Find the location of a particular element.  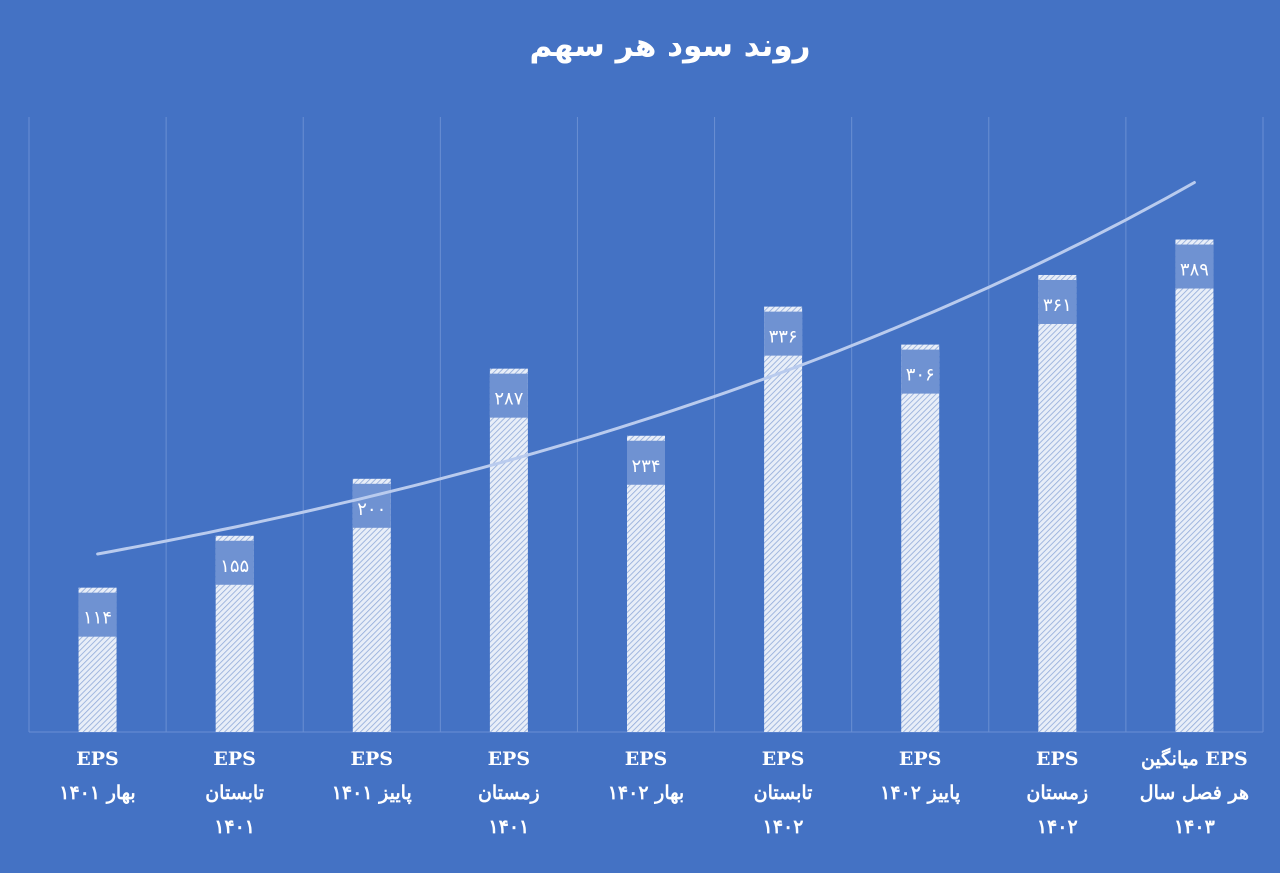

data-label: ۳۶۱ is located at coordinates (1057, 305).